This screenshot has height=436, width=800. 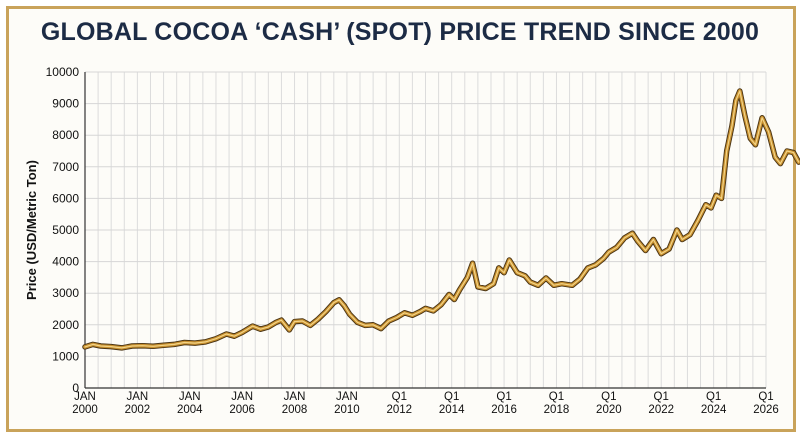 What do you see at coordinates (347, 410) in the screenshot?
I see `x-tick-label: 2010` at bounding box center [347, 410].